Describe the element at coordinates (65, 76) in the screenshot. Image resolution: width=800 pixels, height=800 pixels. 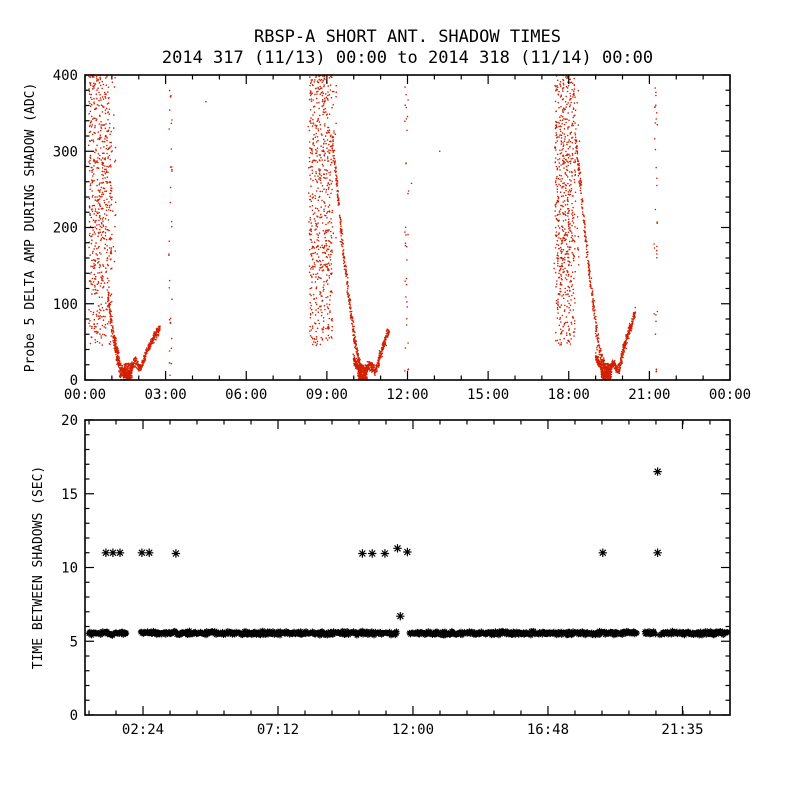
I see `top-y-tick-label: 400` at that location.